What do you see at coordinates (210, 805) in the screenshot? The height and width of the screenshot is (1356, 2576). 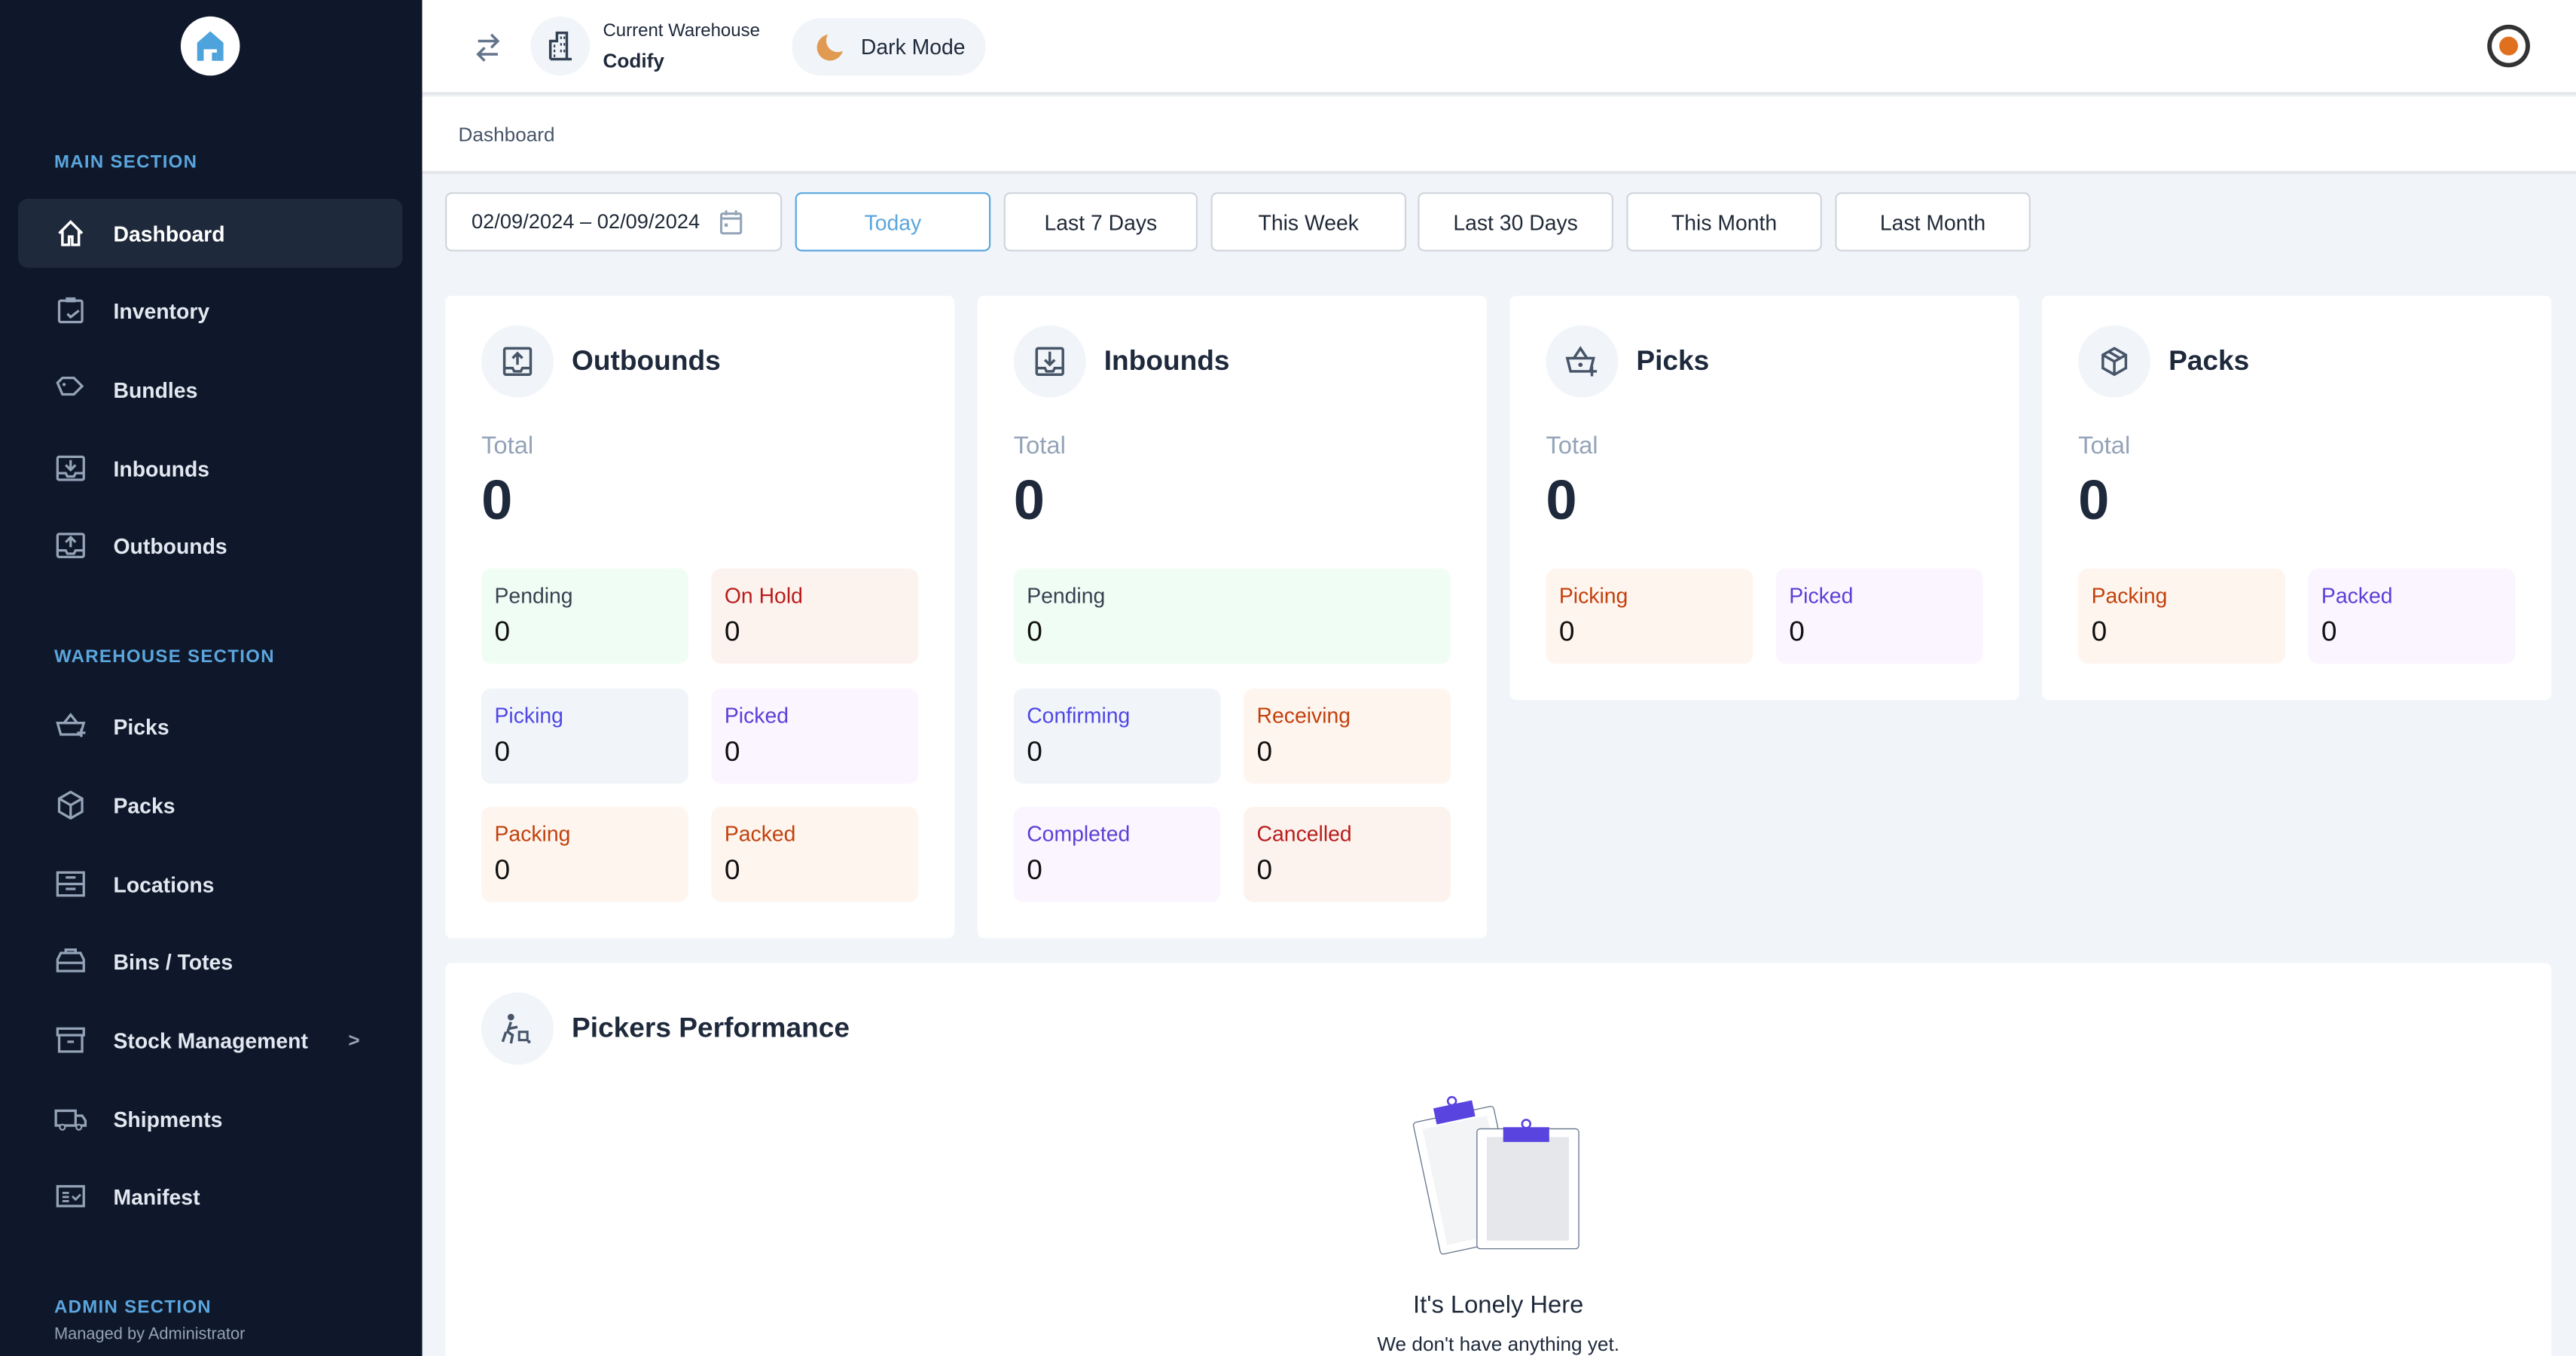 I see `sidebar-item-packs: Packs` at bounding box center [210, 805].